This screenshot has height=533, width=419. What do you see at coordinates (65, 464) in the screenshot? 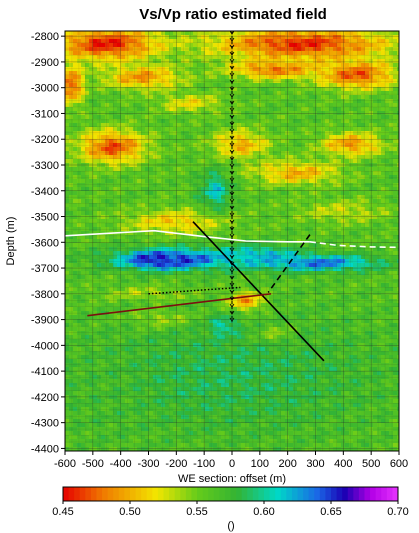
I see `x-tick-label: -600` at bounding box center [65, 464].